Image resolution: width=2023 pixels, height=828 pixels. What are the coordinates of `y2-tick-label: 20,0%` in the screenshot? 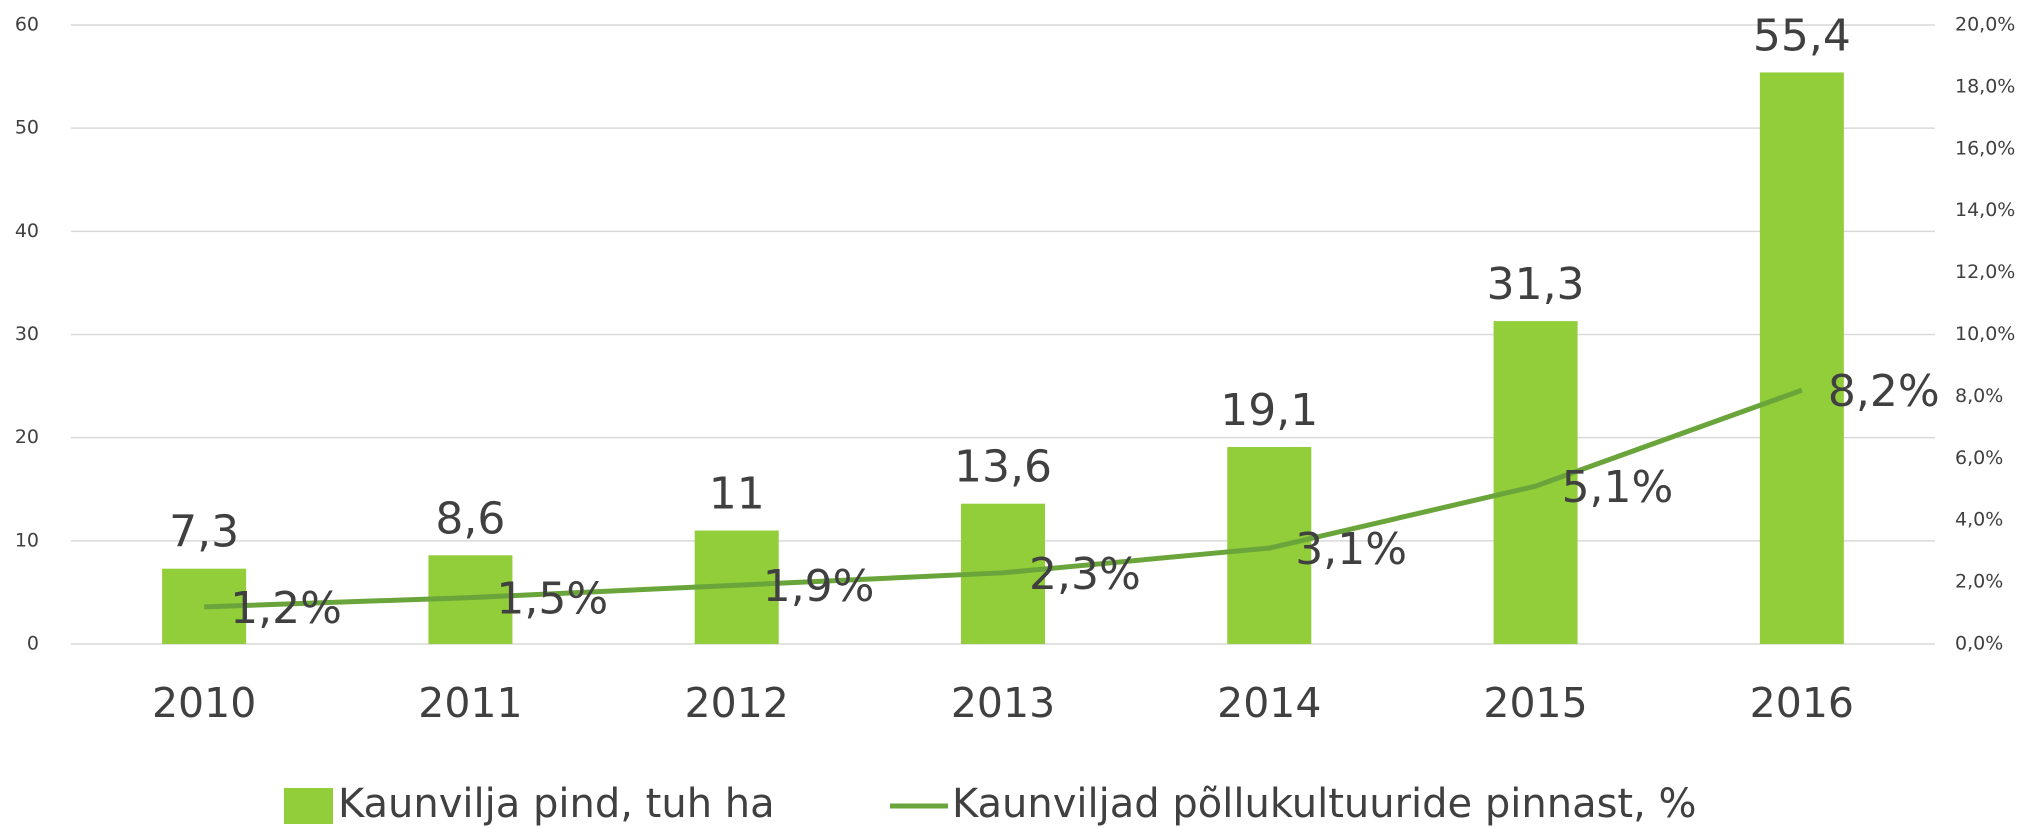 It's located at (1985, 25).